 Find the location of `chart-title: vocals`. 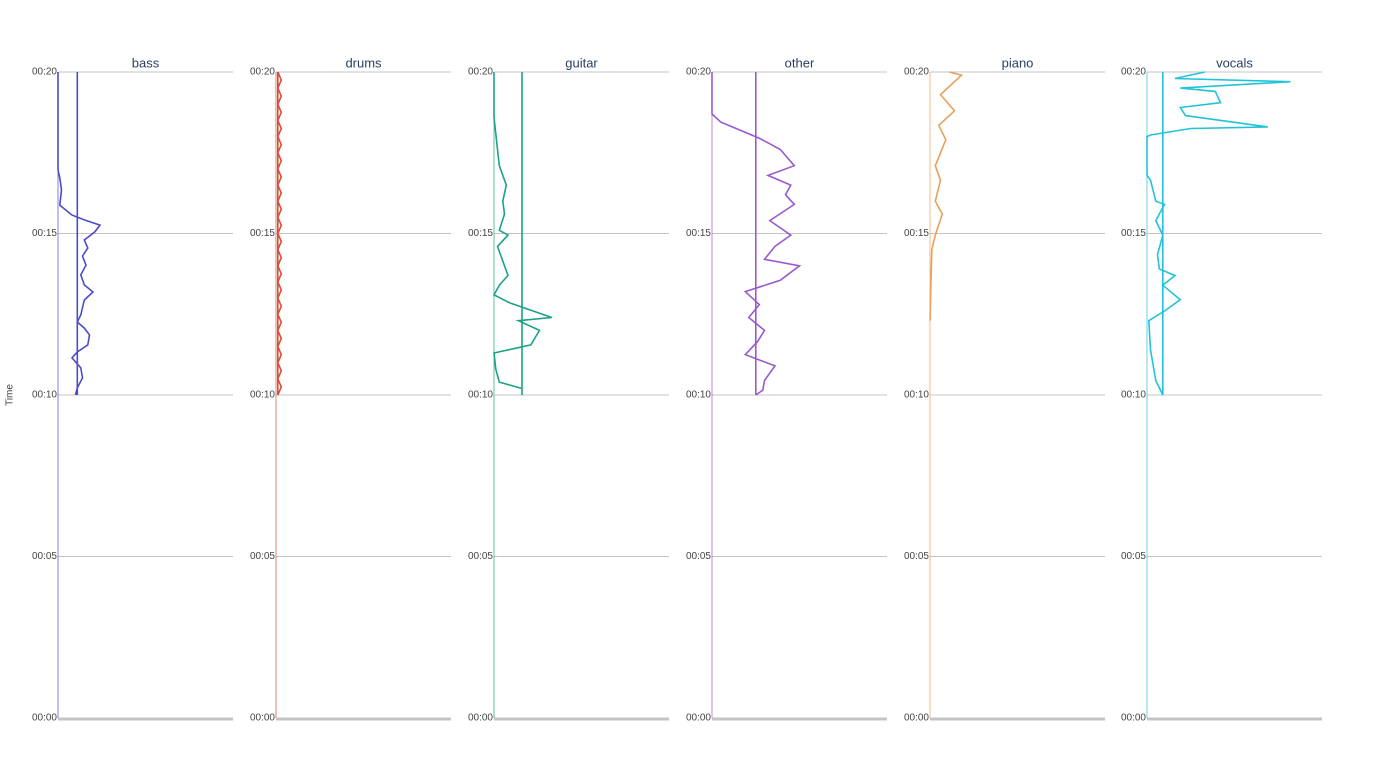

chart-title: vocals is located at coordinates (1234, 62).